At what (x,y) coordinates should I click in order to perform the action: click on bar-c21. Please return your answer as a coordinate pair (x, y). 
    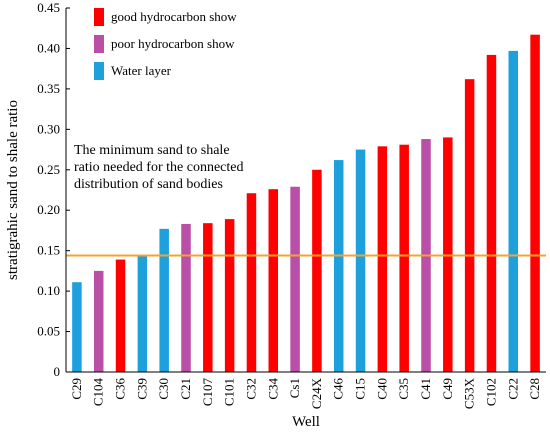
    Looking at the image, I should click on (186, 297).